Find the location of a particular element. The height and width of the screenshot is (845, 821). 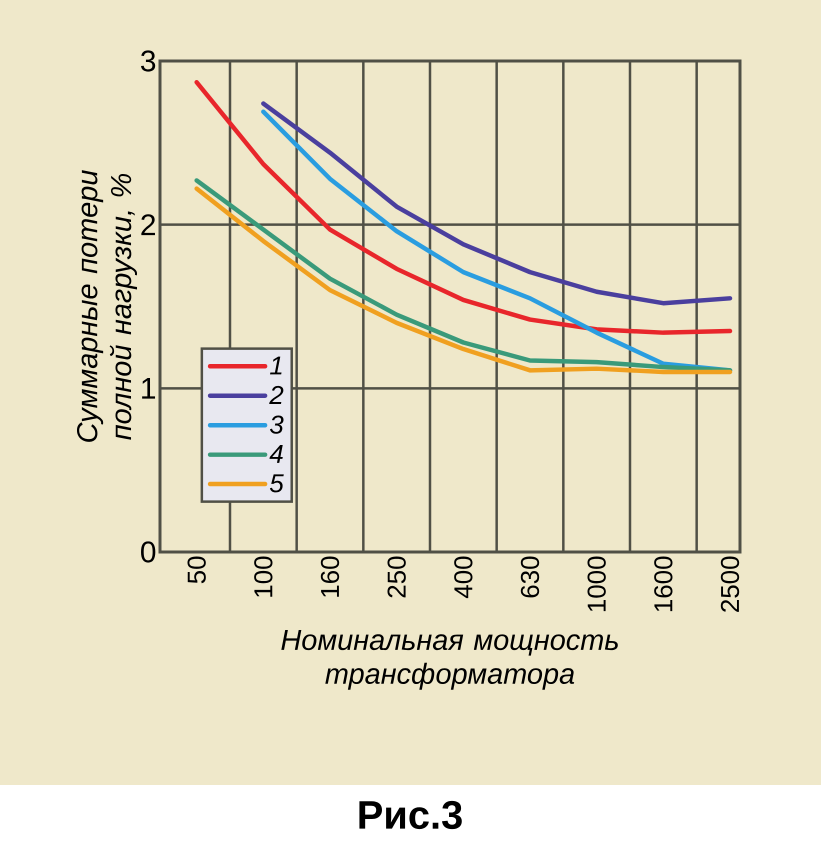

x-tick-label: 1600 is located at coordinates (663, 584).